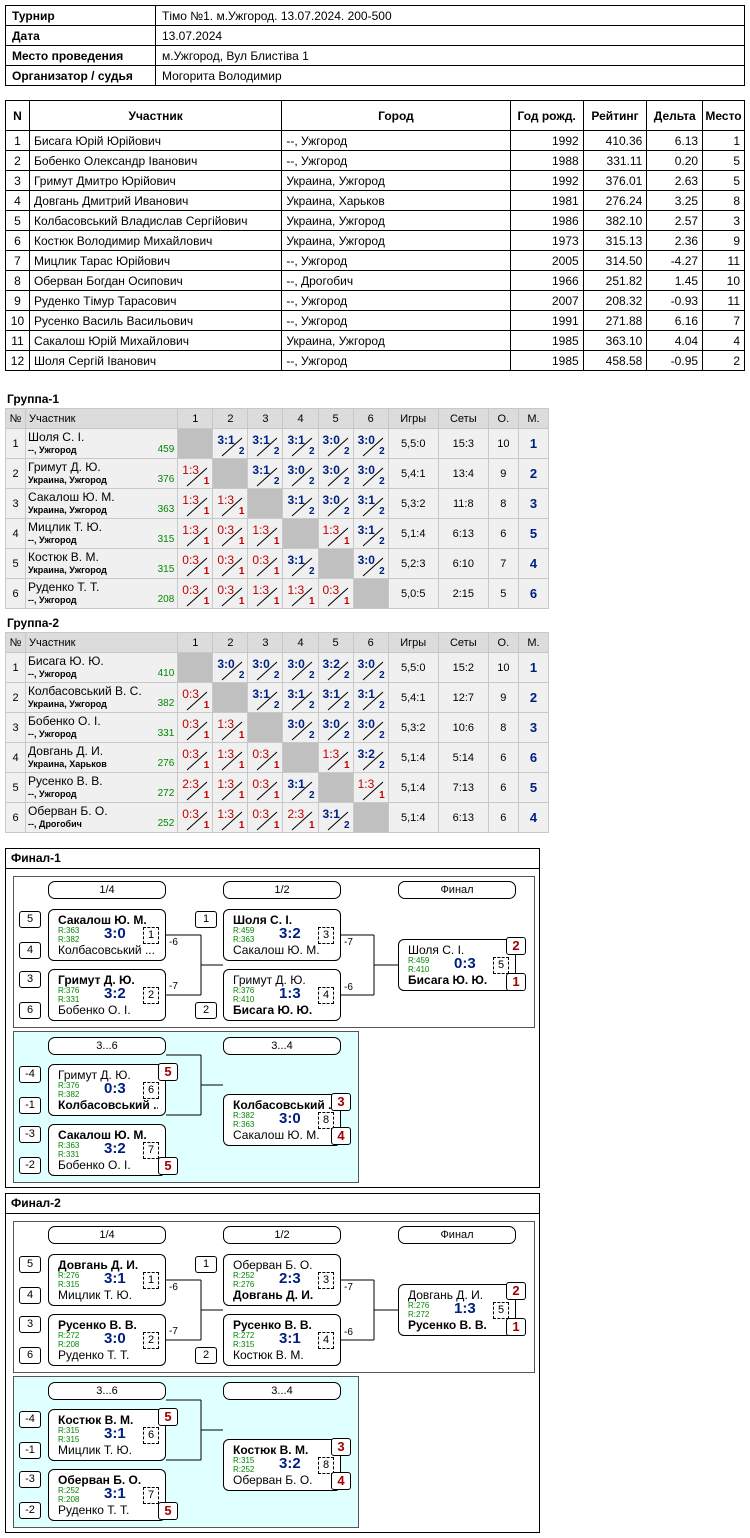 Image resolution: width=750 pixels, height=1538 pixels. Describe the element at coordinates (396, 360) in the screenshot. I see `table-cell: --, Ужгород` at that location.